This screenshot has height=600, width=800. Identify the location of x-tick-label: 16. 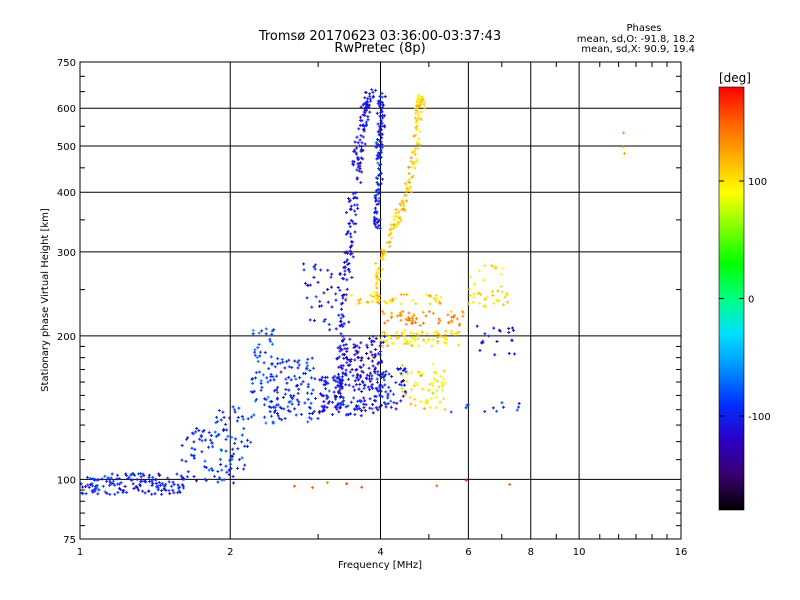
(681, 552).